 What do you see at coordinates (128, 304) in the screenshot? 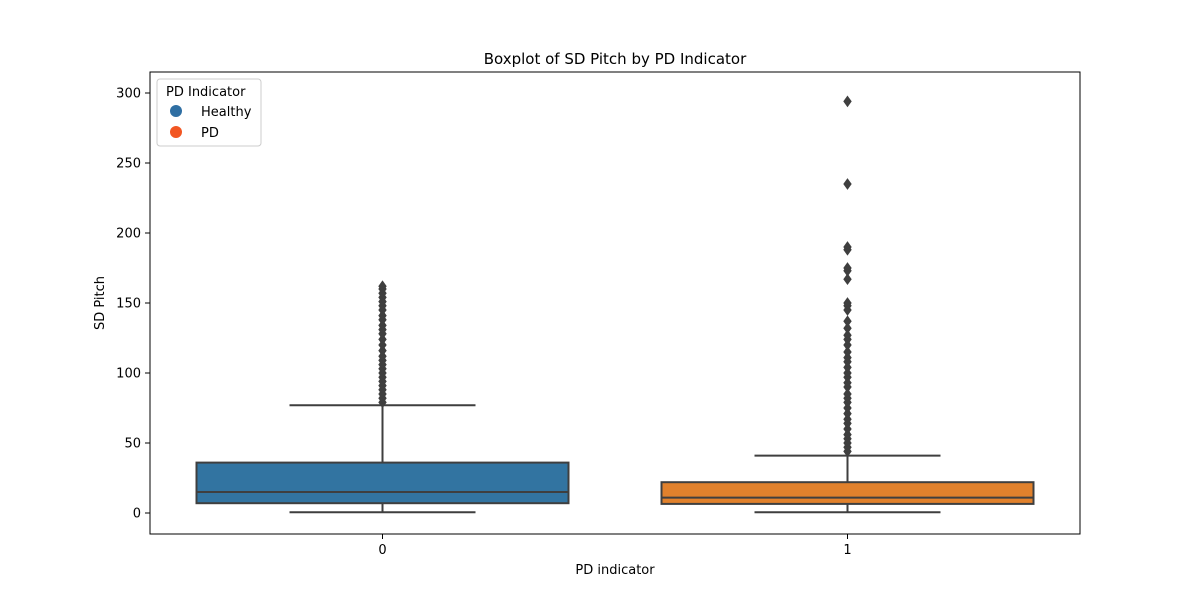
I see `y-tick-label: 150` at bounding box center [128, 304].